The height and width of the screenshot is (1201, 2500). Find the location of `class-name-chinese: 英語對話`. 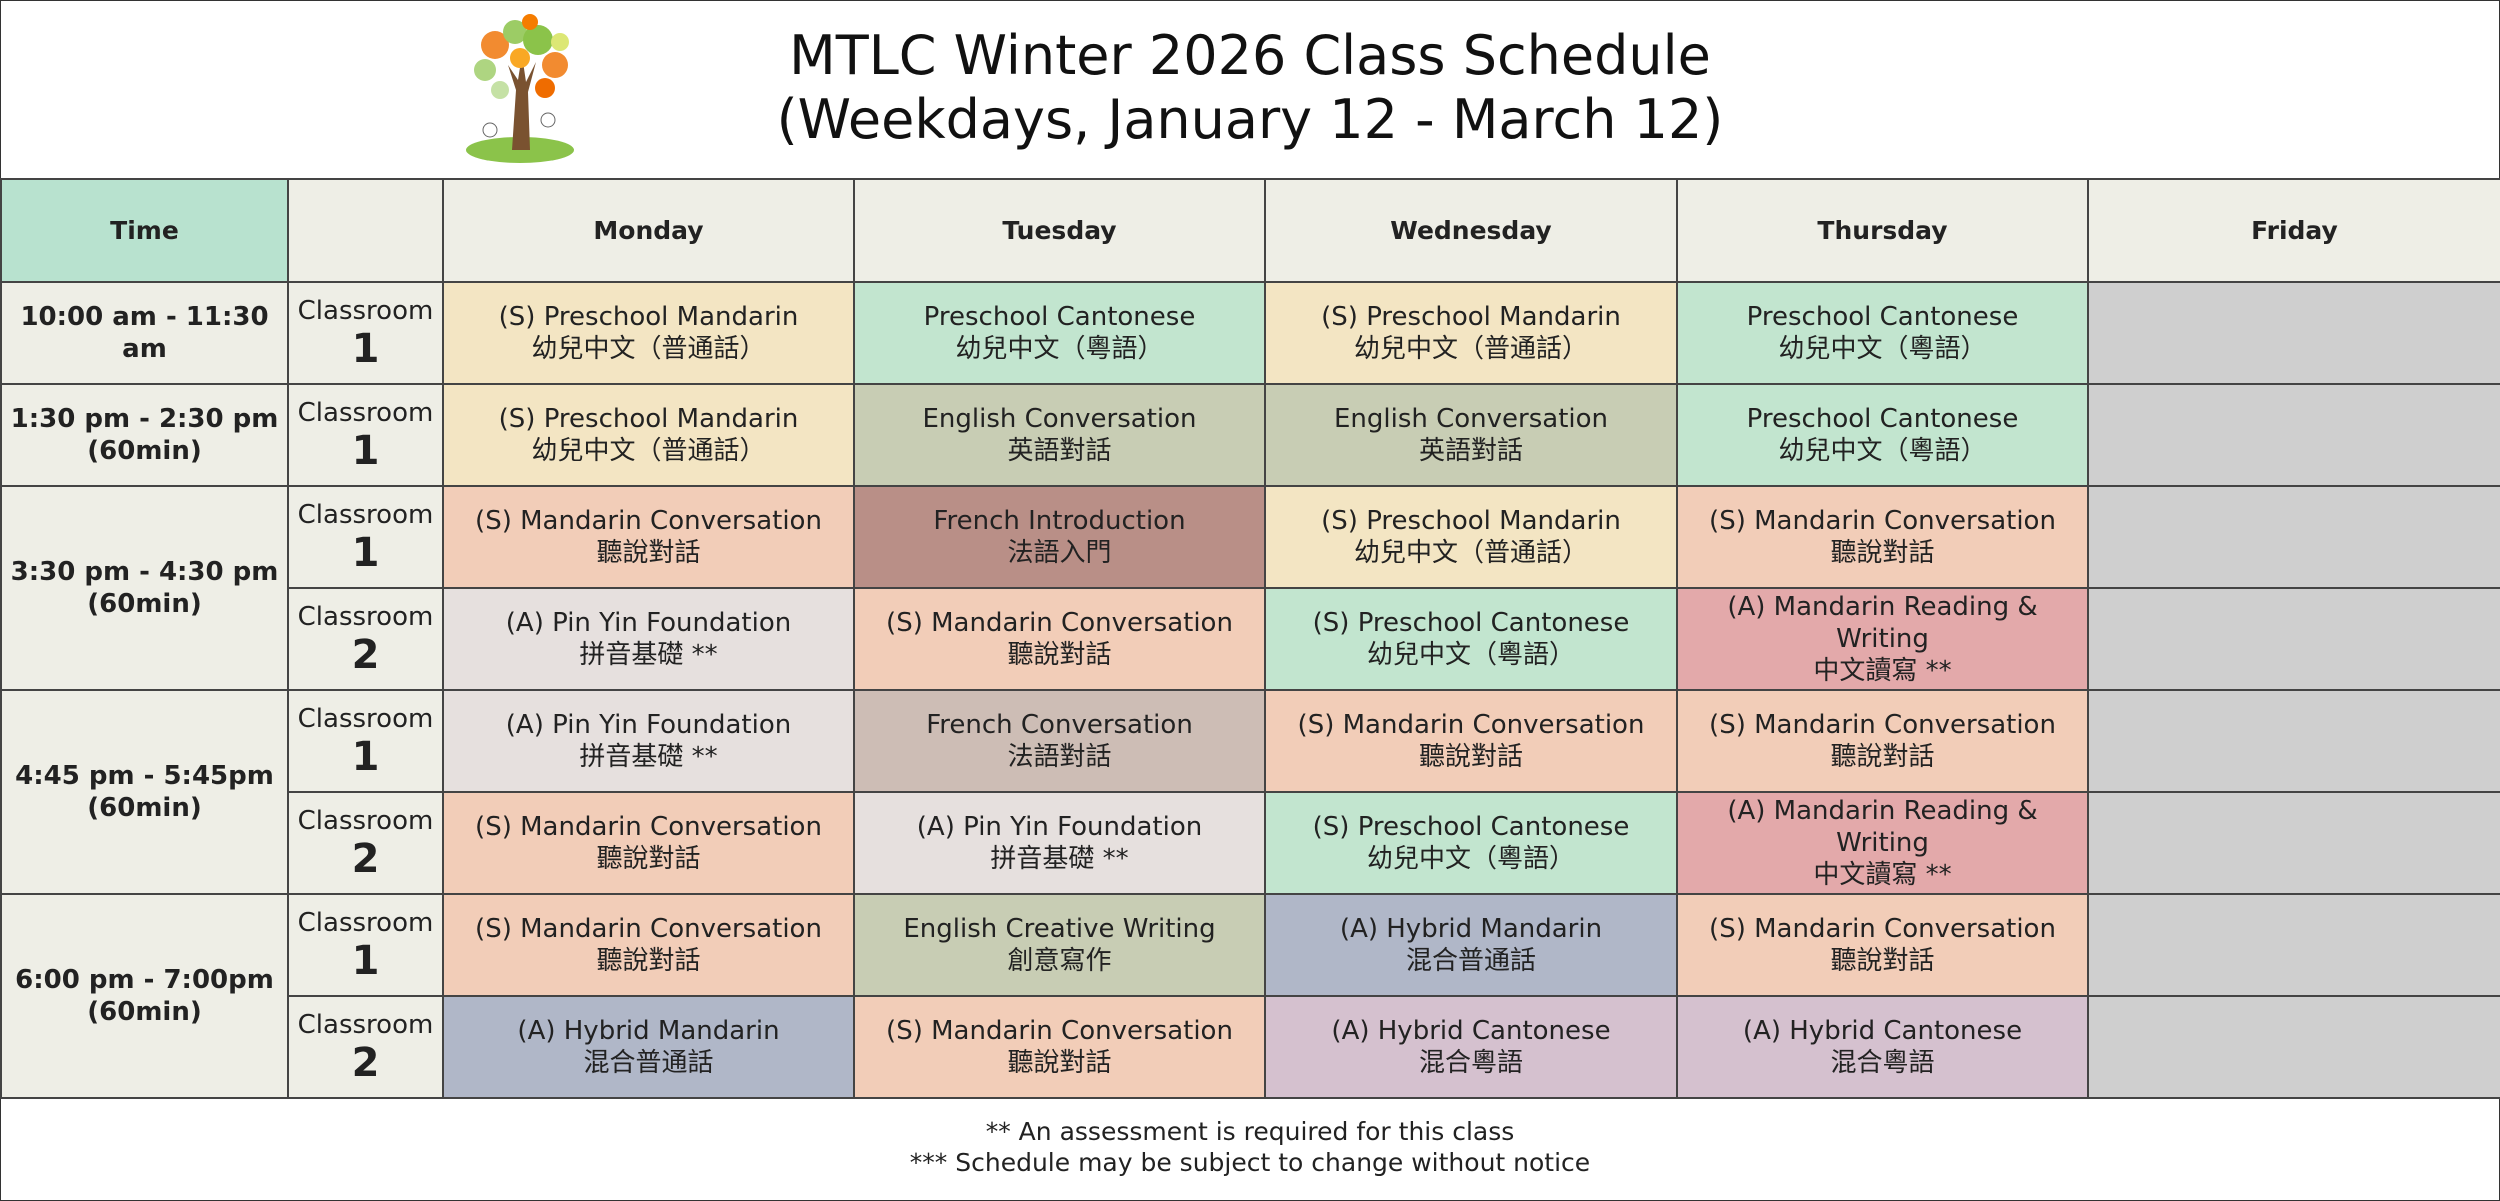

class-name-chinese: 英語對話 is located at coordinates (1059, 451).